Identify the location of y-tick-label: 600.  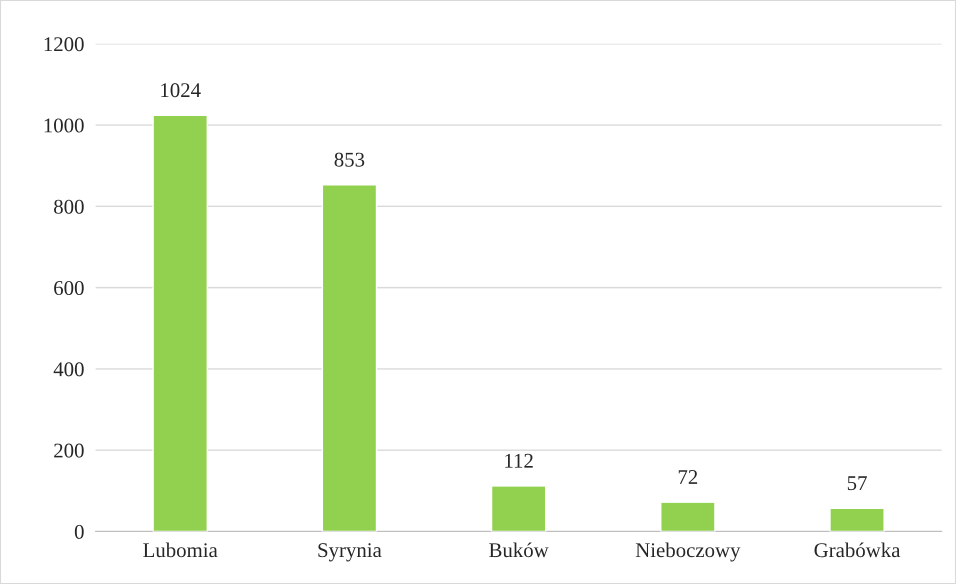
(69, 288).